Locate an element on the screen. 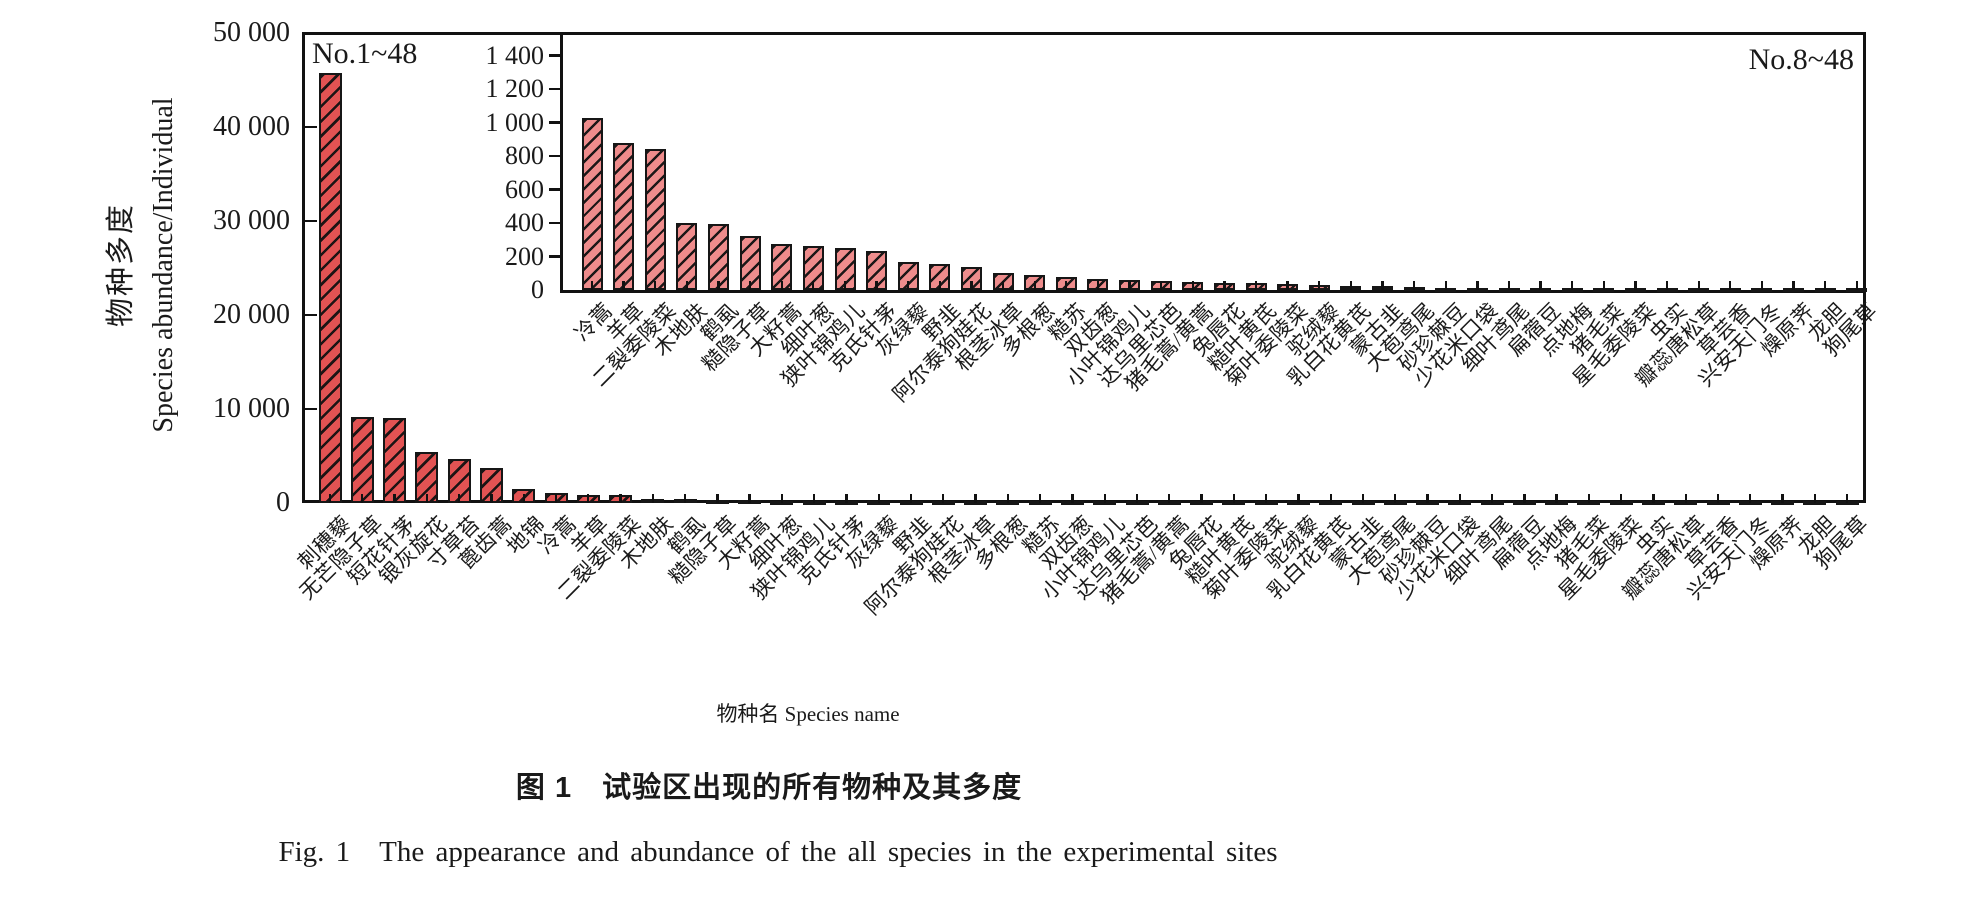 The image size is (1976, 921). inset-y-tick-label: 1 200 is located at coordinates (515, 88).